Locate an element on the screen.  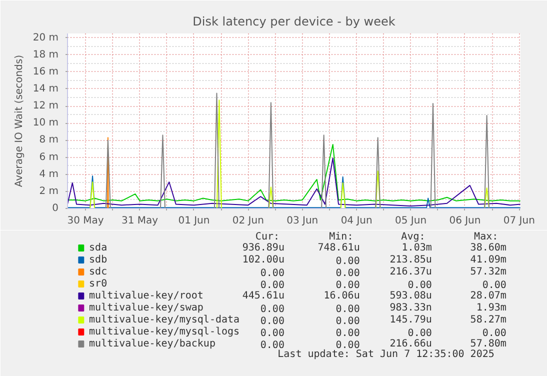
legend-label: multivalue-key/swap is located at coordinates (146, 308).